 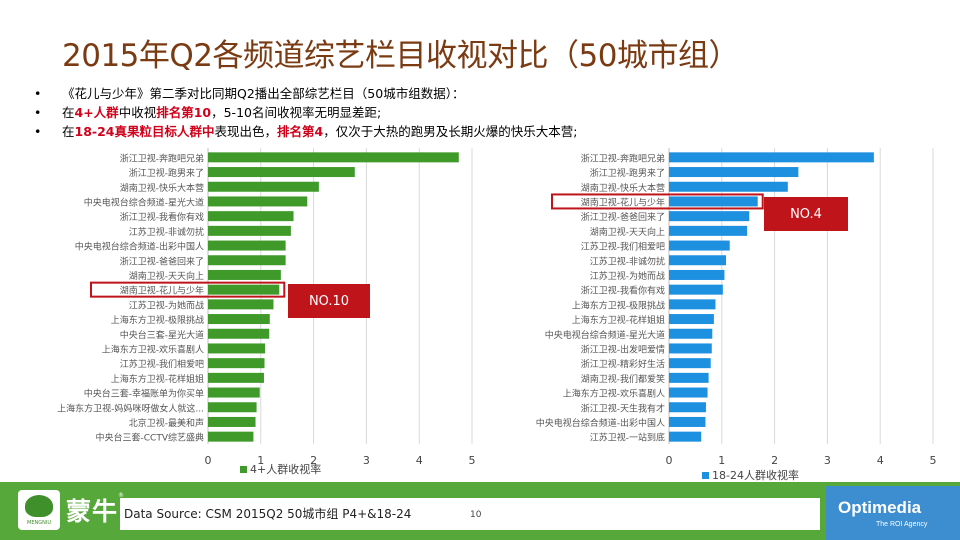 What do you see at coordinates (484, 93) in the screenshot?
I see `bullet-item: • 《花儿与少年》第二季对比同期Q2播出全部综艺栏目（50城市组数据）：` at bounding box center [484, 93].